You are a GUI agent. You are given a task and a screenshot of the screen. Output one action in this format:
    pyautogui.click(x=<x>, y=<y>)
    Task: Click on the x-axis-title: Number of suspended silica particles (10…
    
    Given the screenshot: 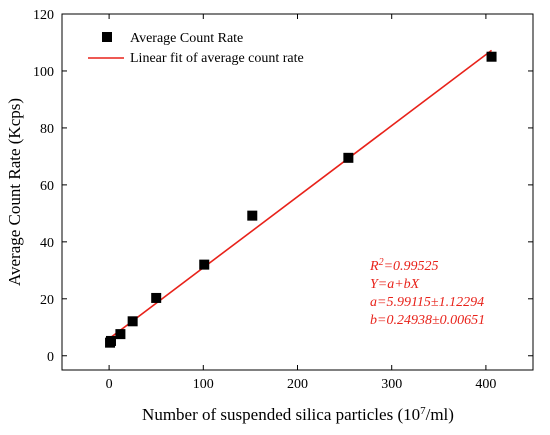 What is the action you would take?
    pyautogui.click(x=298, y=414)
    